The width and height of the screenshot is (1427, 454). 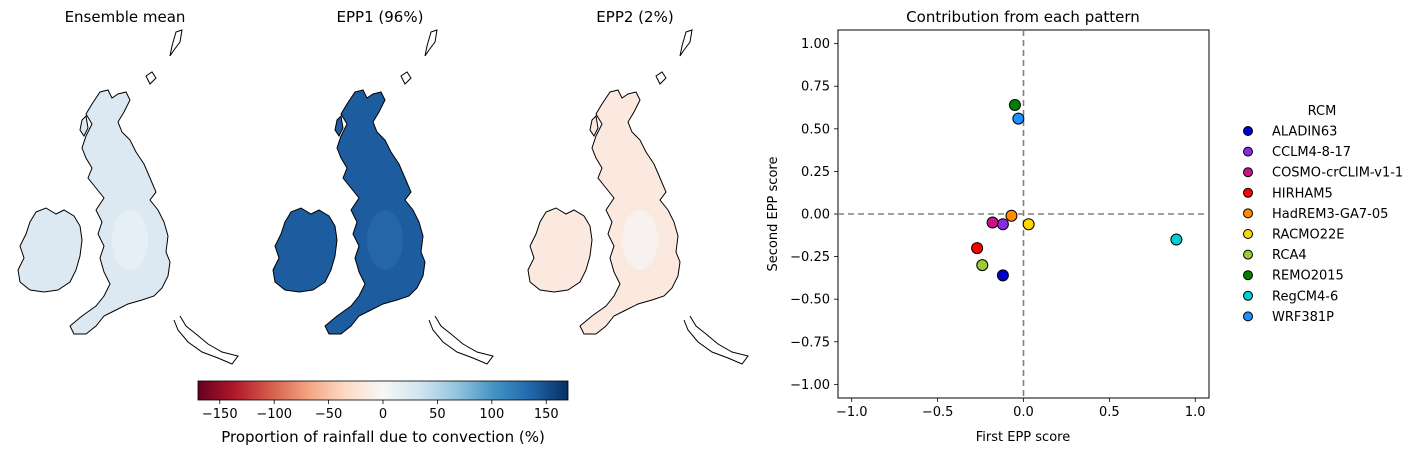 What do you see at coordinates (1308, 235) in the screenshot?
I see `legend-label: RACMO22E` at bounding box center [1308, 235].